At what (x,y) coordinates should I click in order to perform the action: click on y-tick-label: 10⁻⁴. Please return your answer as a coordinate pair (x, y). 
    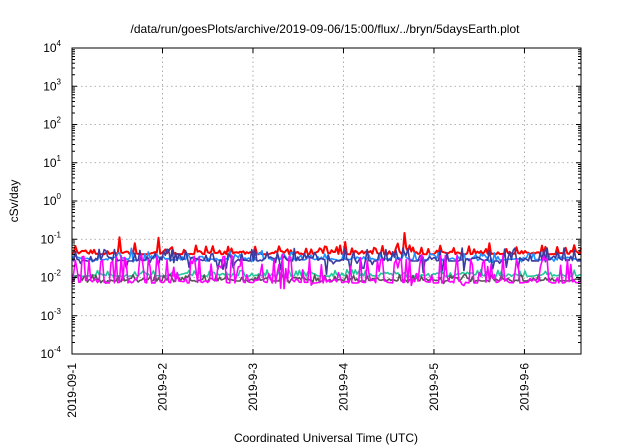
    Looking at the image, I should click on (51, 353).